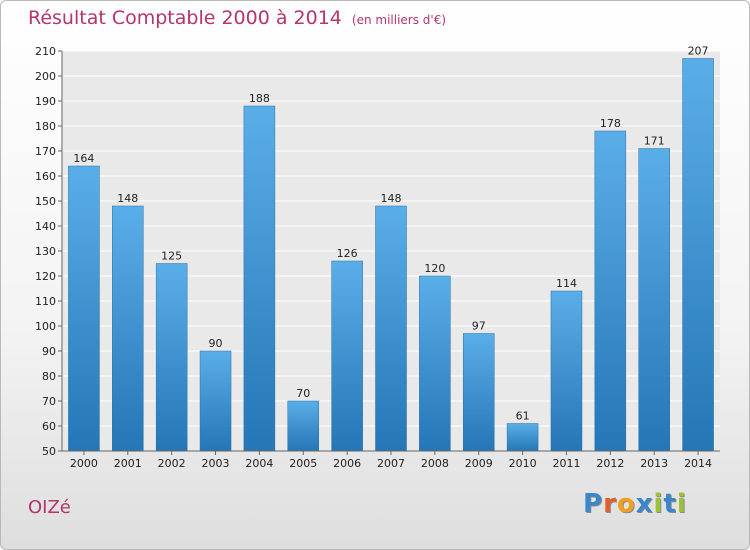  What do you see at coordinates (45, 301) in the screenshot?
I see `y-tick-label: 110` at bounding box center [45, 301].